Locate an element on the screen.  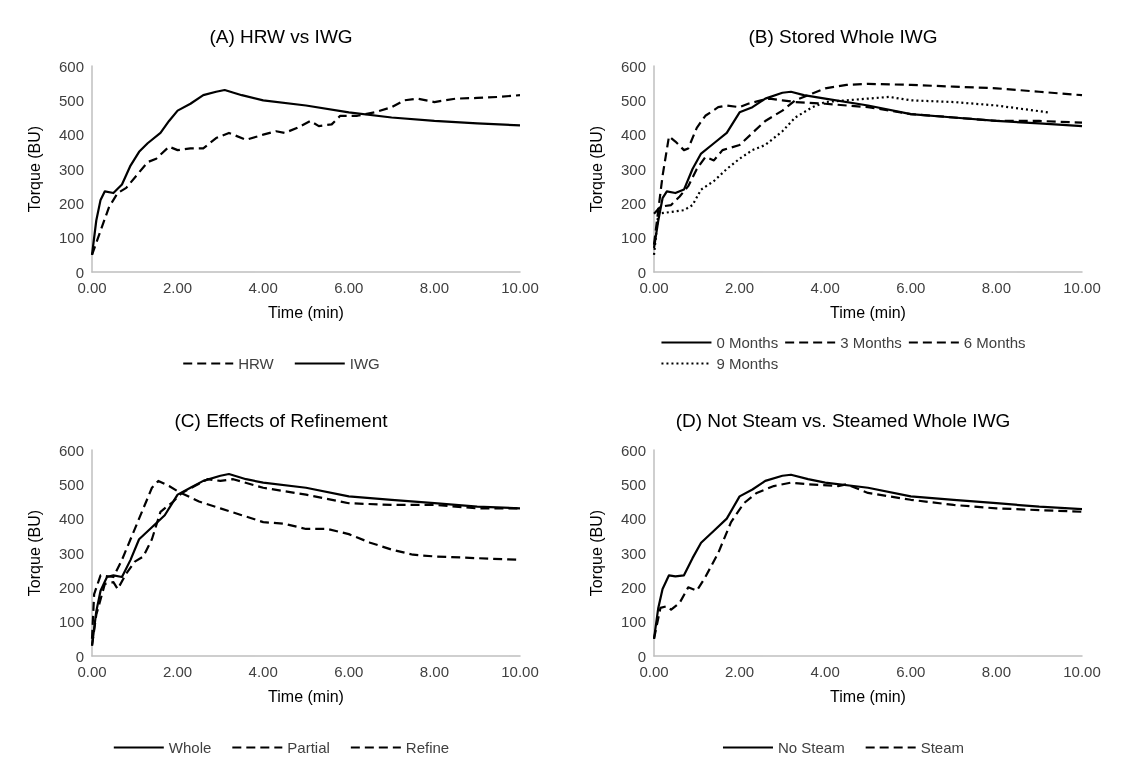
legend-label: Refine is located at coordinates (427, 747).